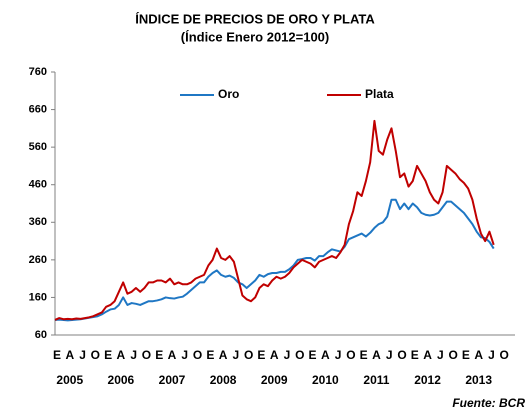 Image resolution: width=529 pixels, height=413 pixels. Describe the element at coordinates (255, 36) in the screenshot. I see `chart-subtitle: (Índice Enero 2012=100)` at that location.